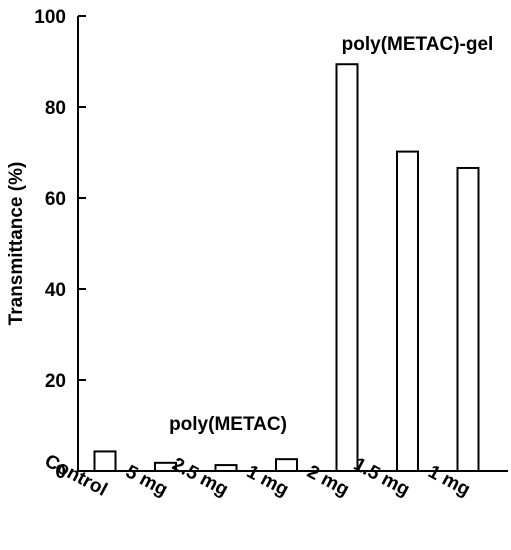  Describe the element at coordinates (55, 290) in the screenshot. I see `y-tick-label: 40` at that location.